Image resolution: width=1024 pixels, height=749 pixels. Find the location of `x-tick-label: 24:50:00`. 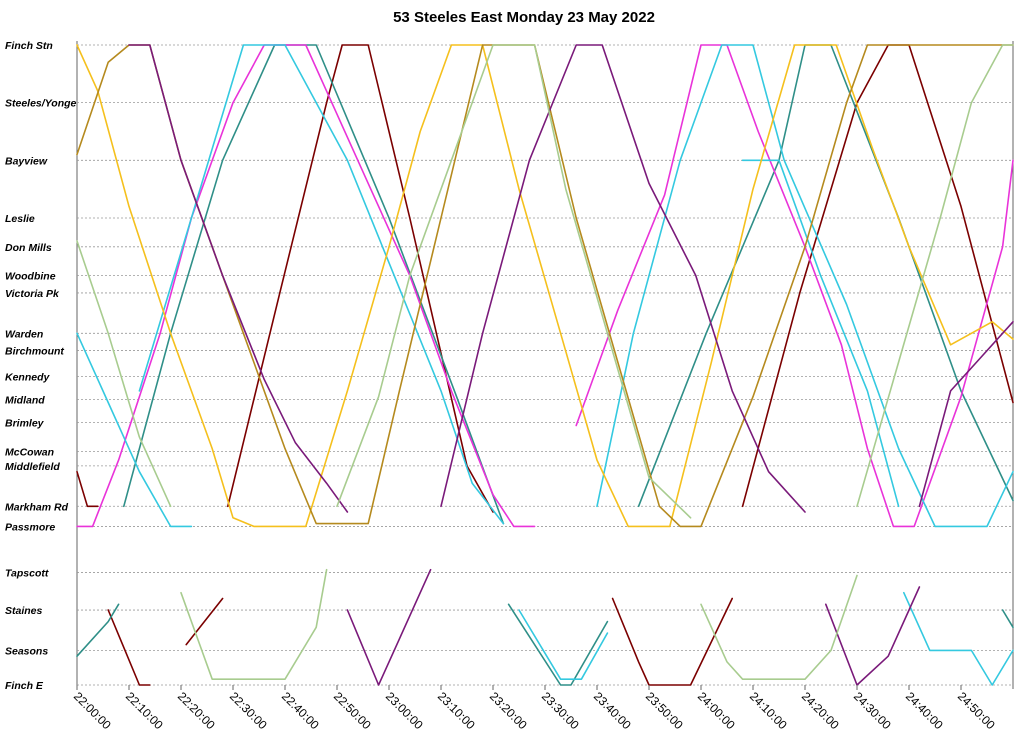

x-tick-label: 24:50:00 is located at coordinates (976, 710).